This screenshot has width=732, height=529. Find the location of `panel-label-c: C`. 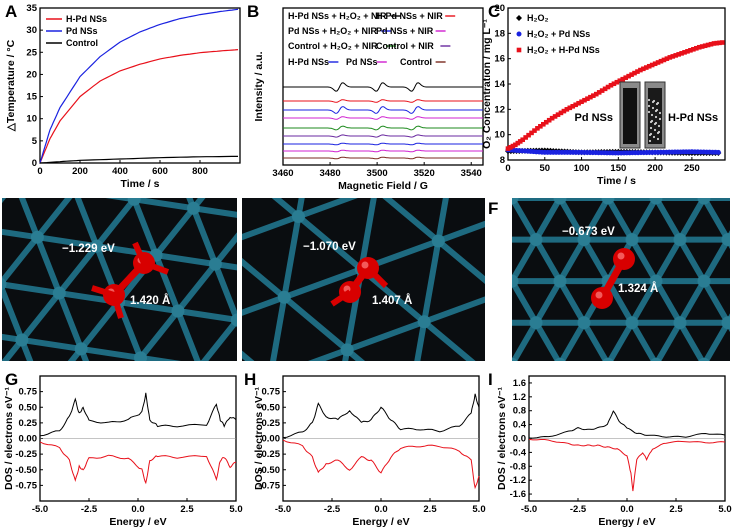

panel-label-c: C is located at coordinates (494, 11).